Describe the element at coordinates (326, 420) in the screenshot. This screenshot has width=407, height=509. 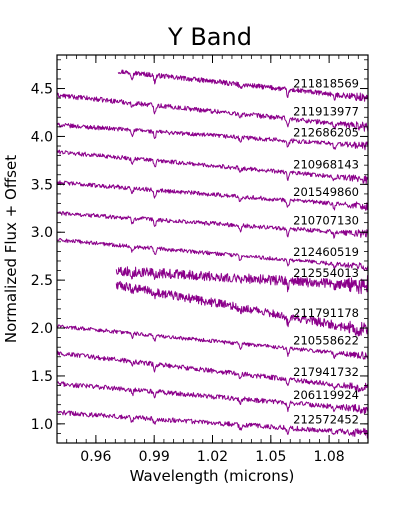
I see `series-label-212572452: 212572452` at that location.